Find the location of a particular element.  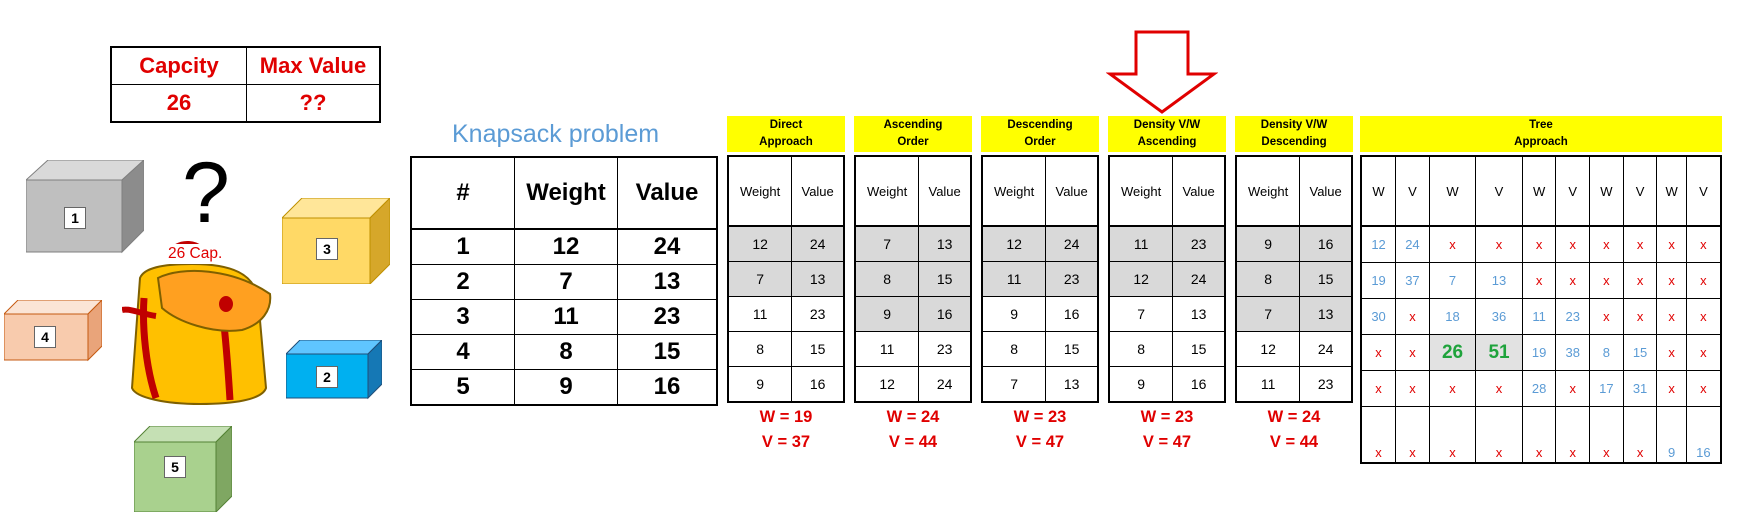

table-cell: 2 is located at coordinates (463, 282).